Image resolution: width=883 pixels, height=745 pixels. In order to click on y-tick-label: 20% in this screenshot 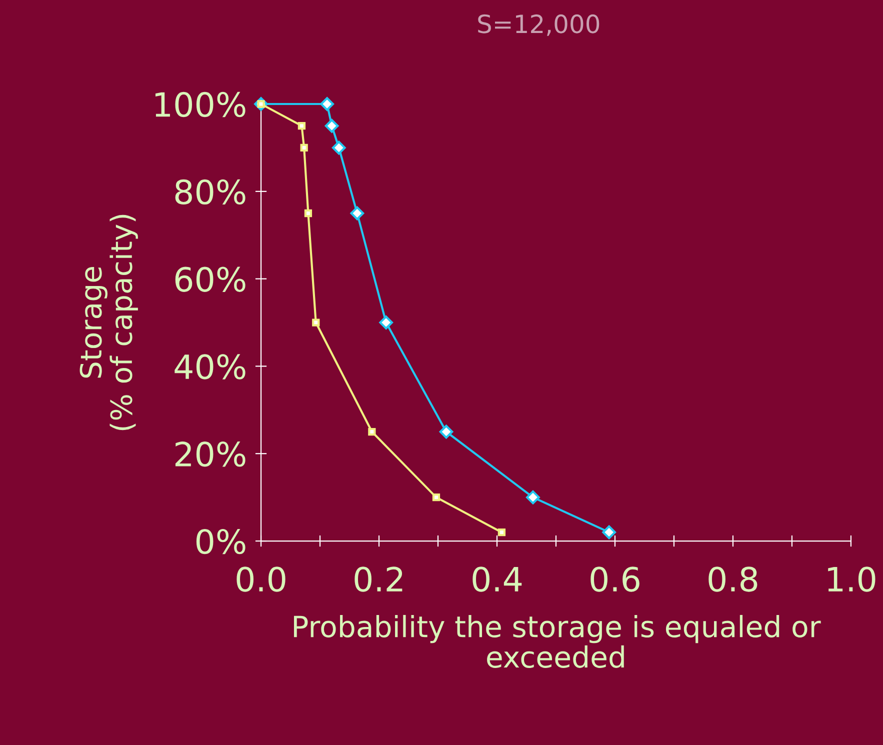, I will do `click(210, 454)`.